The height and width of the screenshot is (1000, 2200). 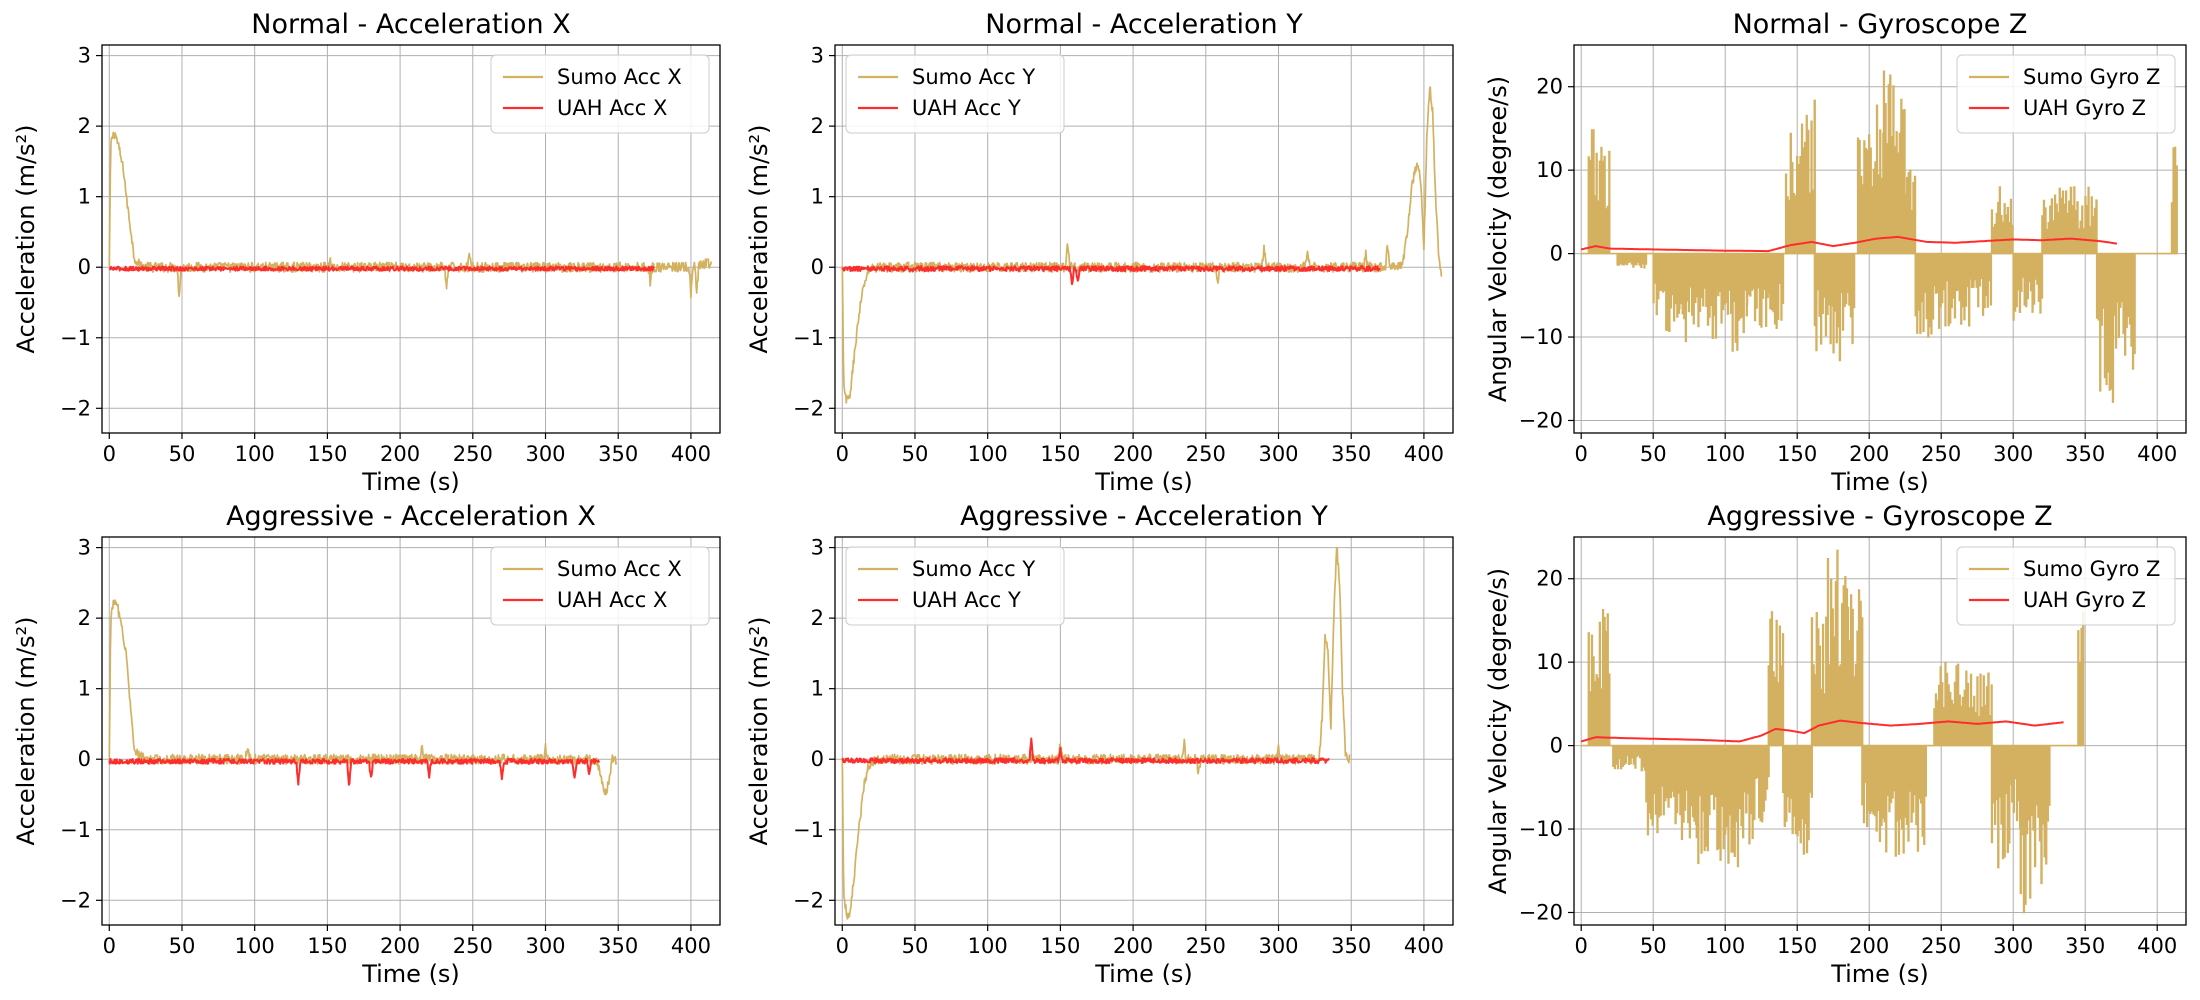 What do you see at coordinates (817, 197) in the screenshot?
I see `y-tick-label: 1` at bounding box center [817, 197].